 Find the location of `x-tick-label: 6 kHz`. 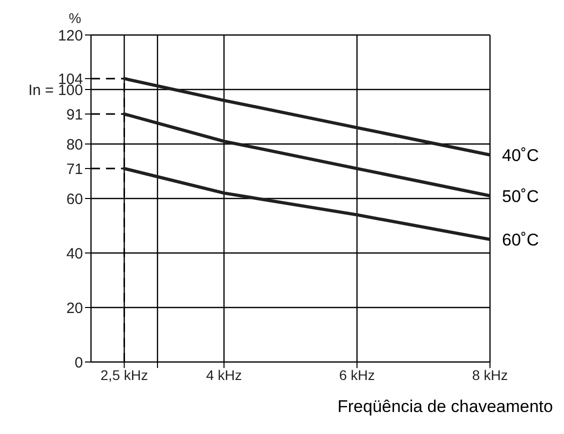

x-tick-label: 6 kHz is located at coordinates (357, 374).